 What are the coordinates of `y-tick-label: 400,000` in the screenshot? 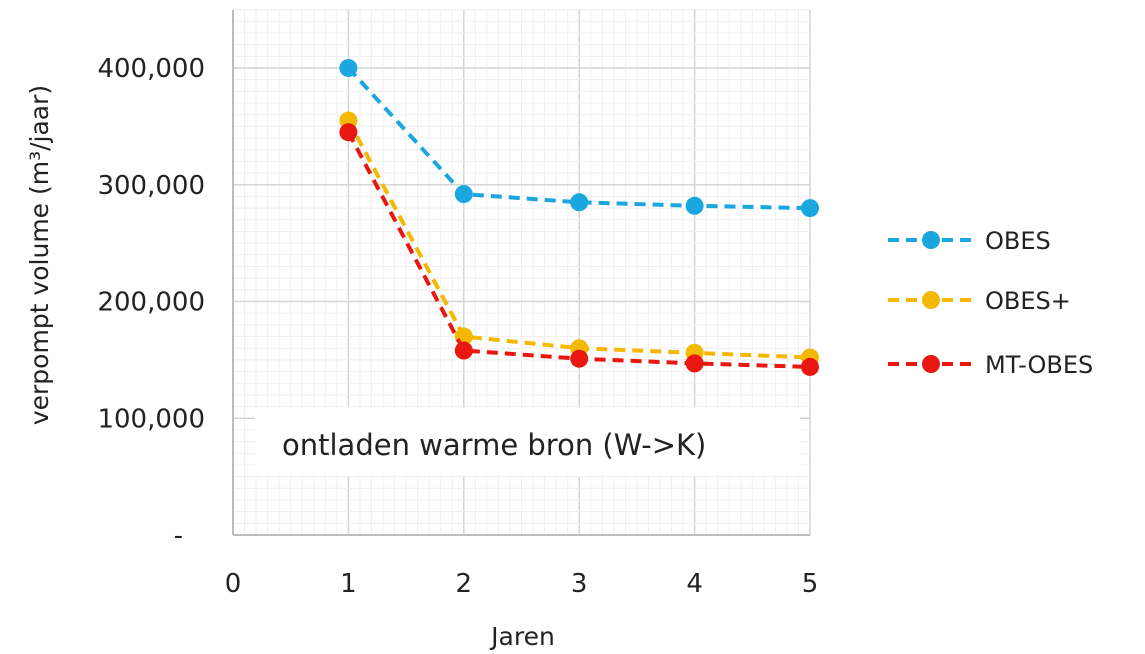 It's located at (151, 69).